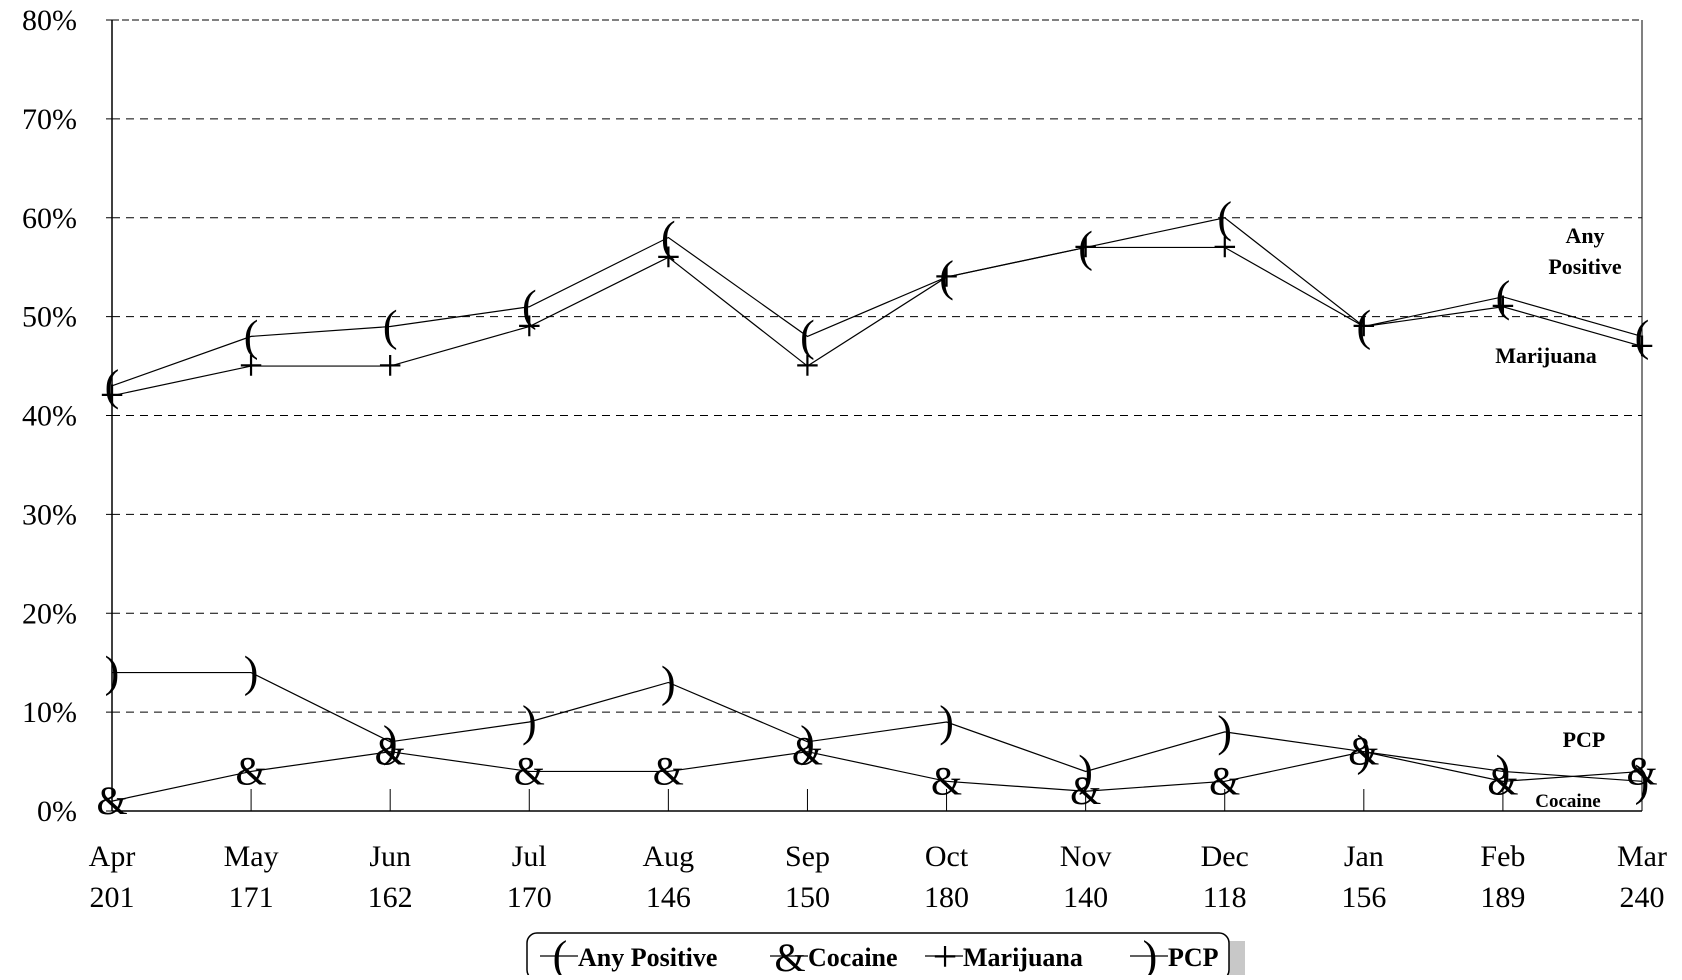 The width and height of the screenshot is (1682, 980). I want to click on legend-label-marijuana: Marijuana, so click(1023, 957).